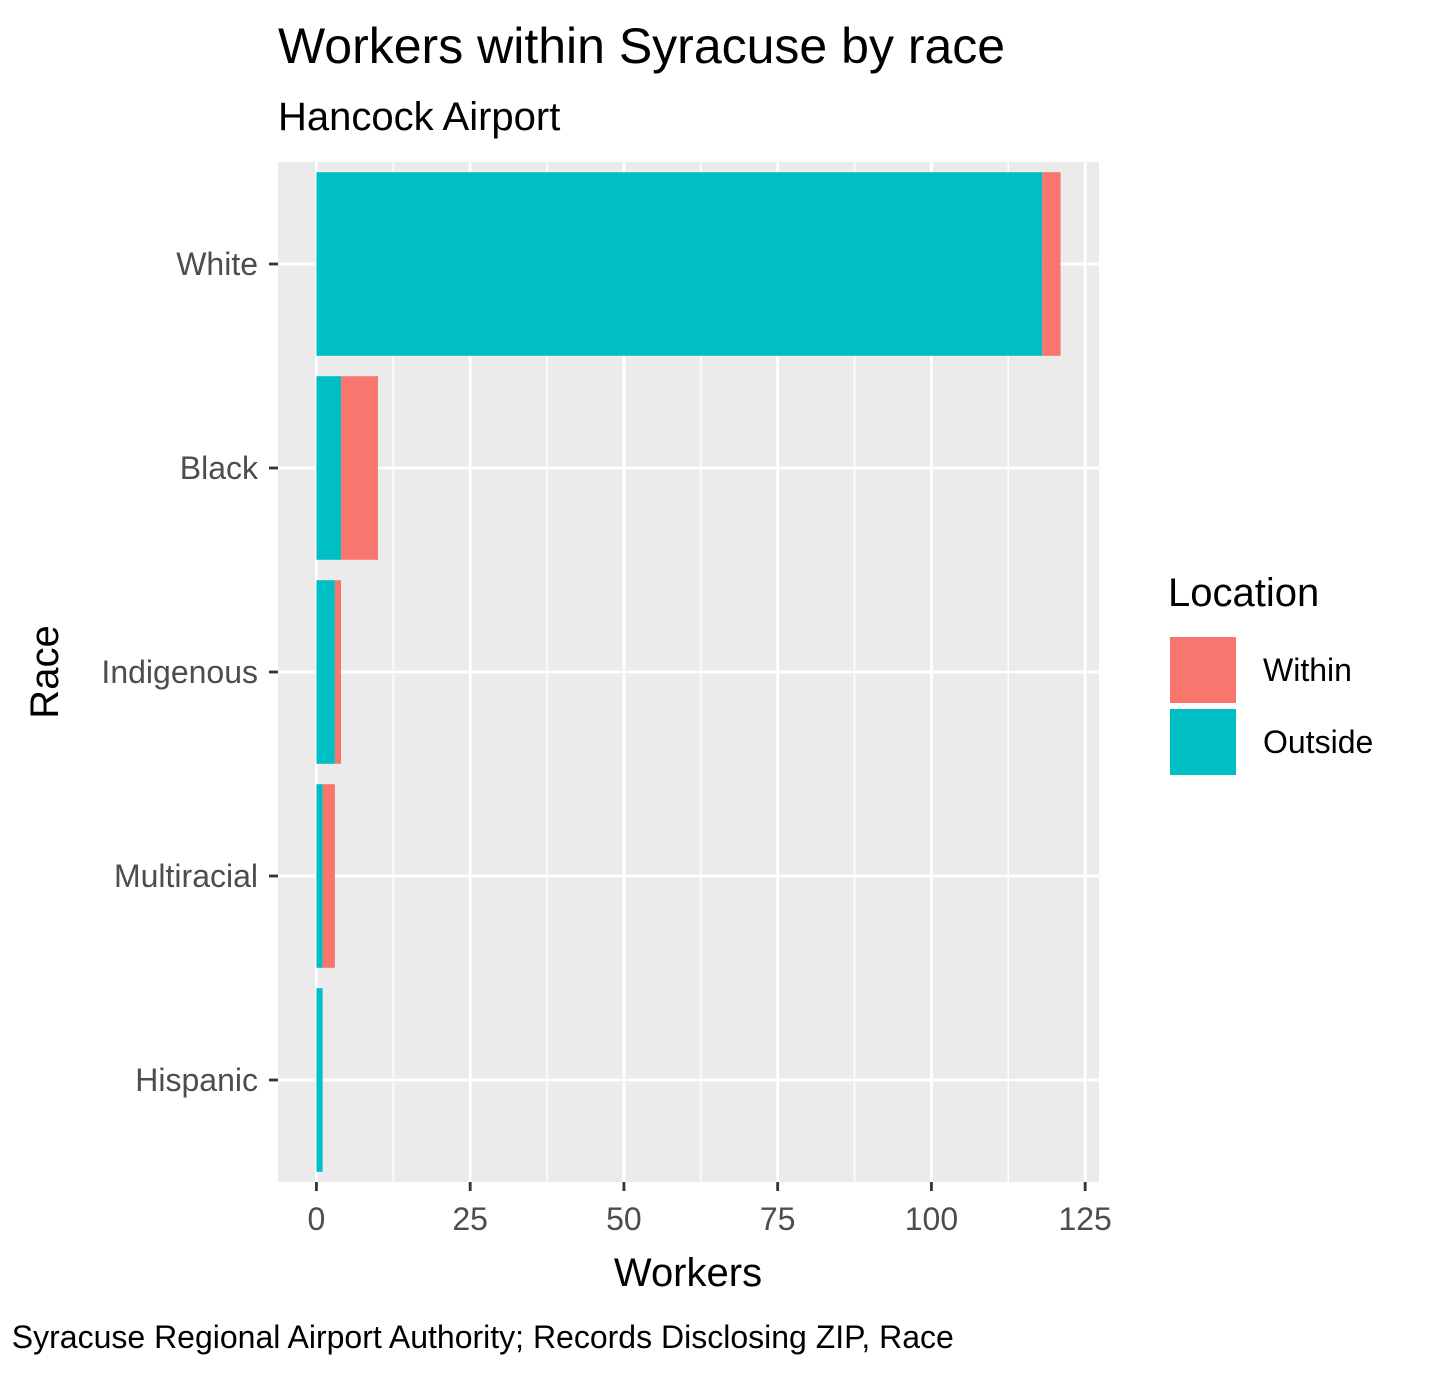  Describe the element at coordinates (1203, 670) in the screenshot. I see `legend-key-within` at that location.